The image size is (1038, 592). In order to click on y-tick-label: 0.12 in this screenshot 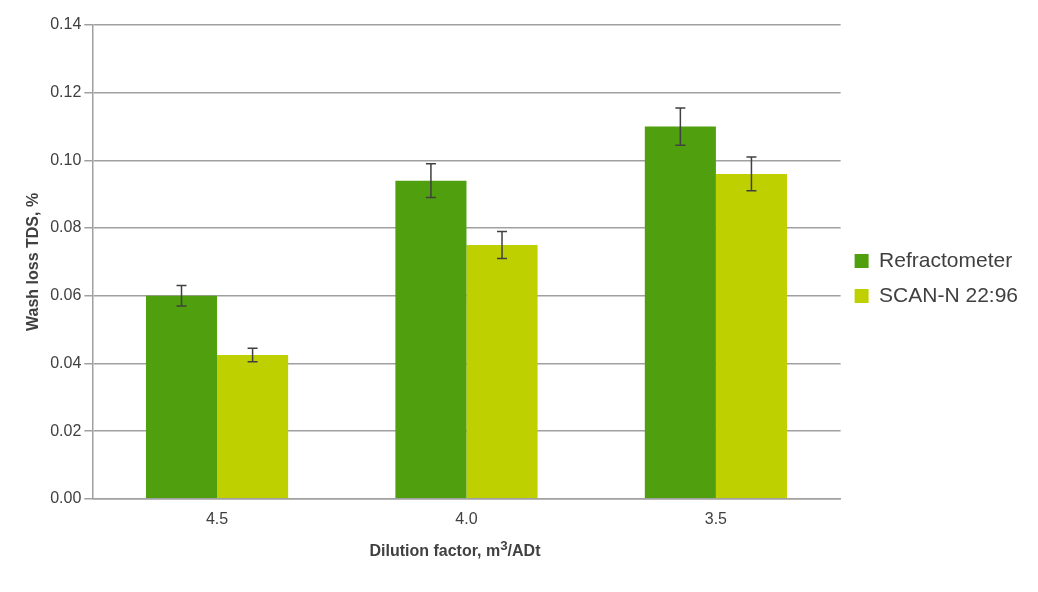, I will do `click(66, 92)`.